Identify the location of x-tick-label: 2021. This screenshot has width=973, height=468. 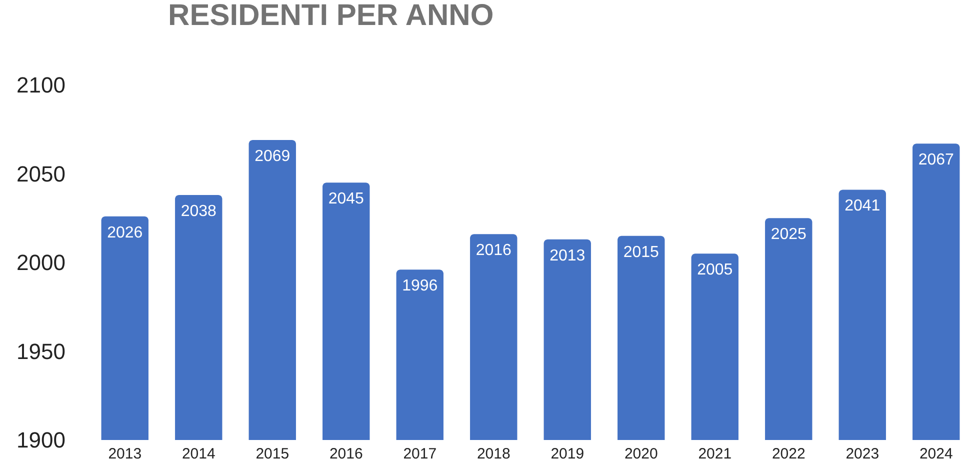
(715, 454).